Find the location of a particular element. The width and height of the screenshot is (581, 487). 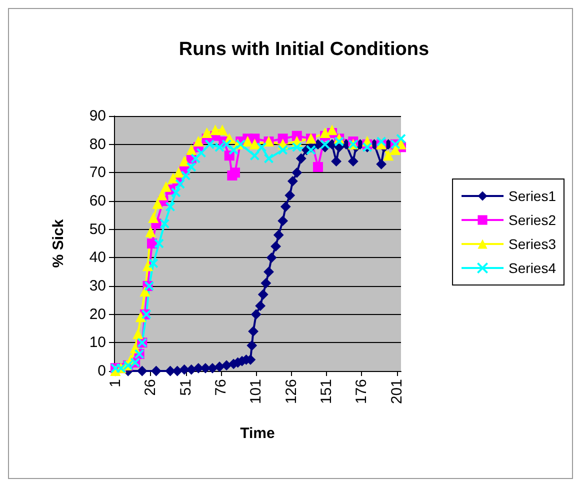

legend-label: Series1 is located at coordinates (532, 196).